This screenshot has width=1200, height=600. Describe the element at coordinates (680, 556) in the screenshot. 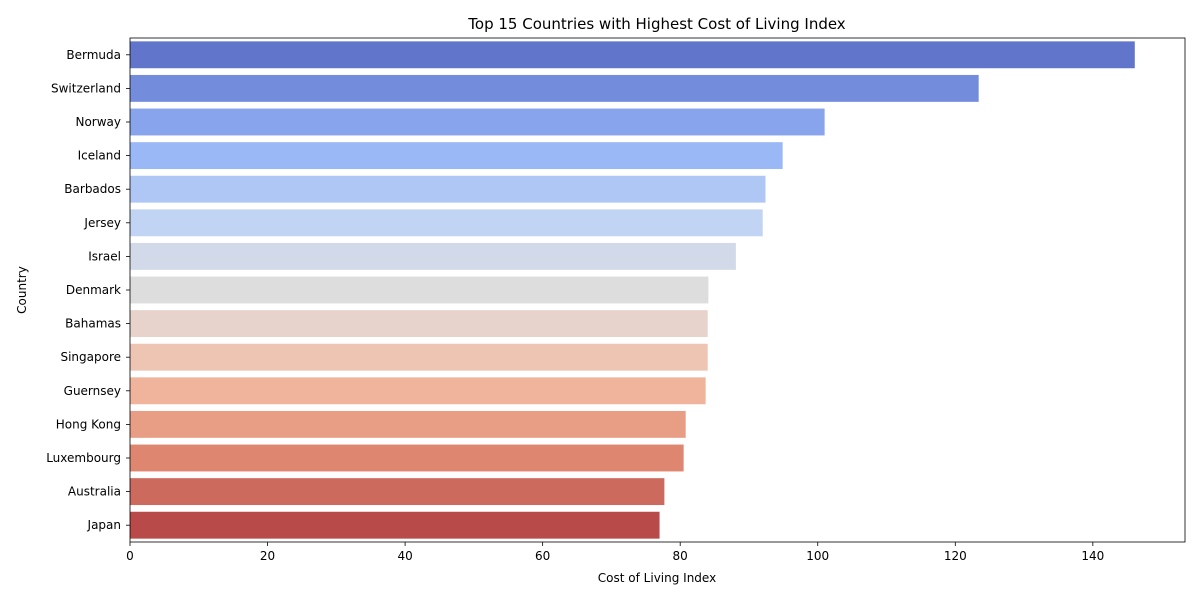

I see `x-tick-label: 80` at that location.